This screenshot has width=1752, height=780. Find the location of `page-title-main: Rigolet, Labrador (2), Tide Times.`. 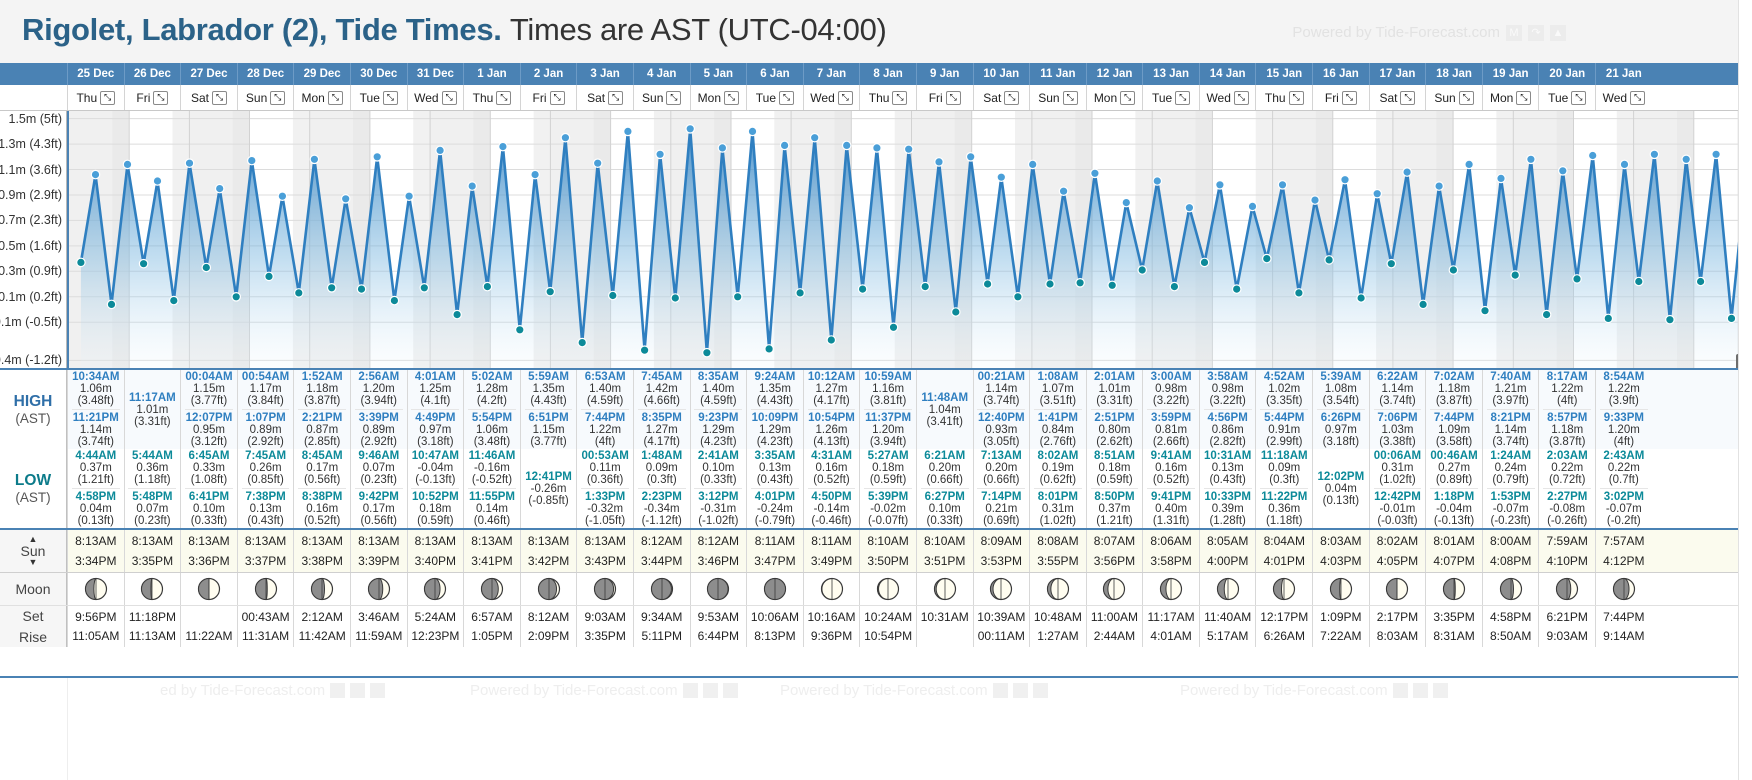

page-title-main: Rigolet, Labrador (2), Tide Times. is located at coordinates (262, 29).